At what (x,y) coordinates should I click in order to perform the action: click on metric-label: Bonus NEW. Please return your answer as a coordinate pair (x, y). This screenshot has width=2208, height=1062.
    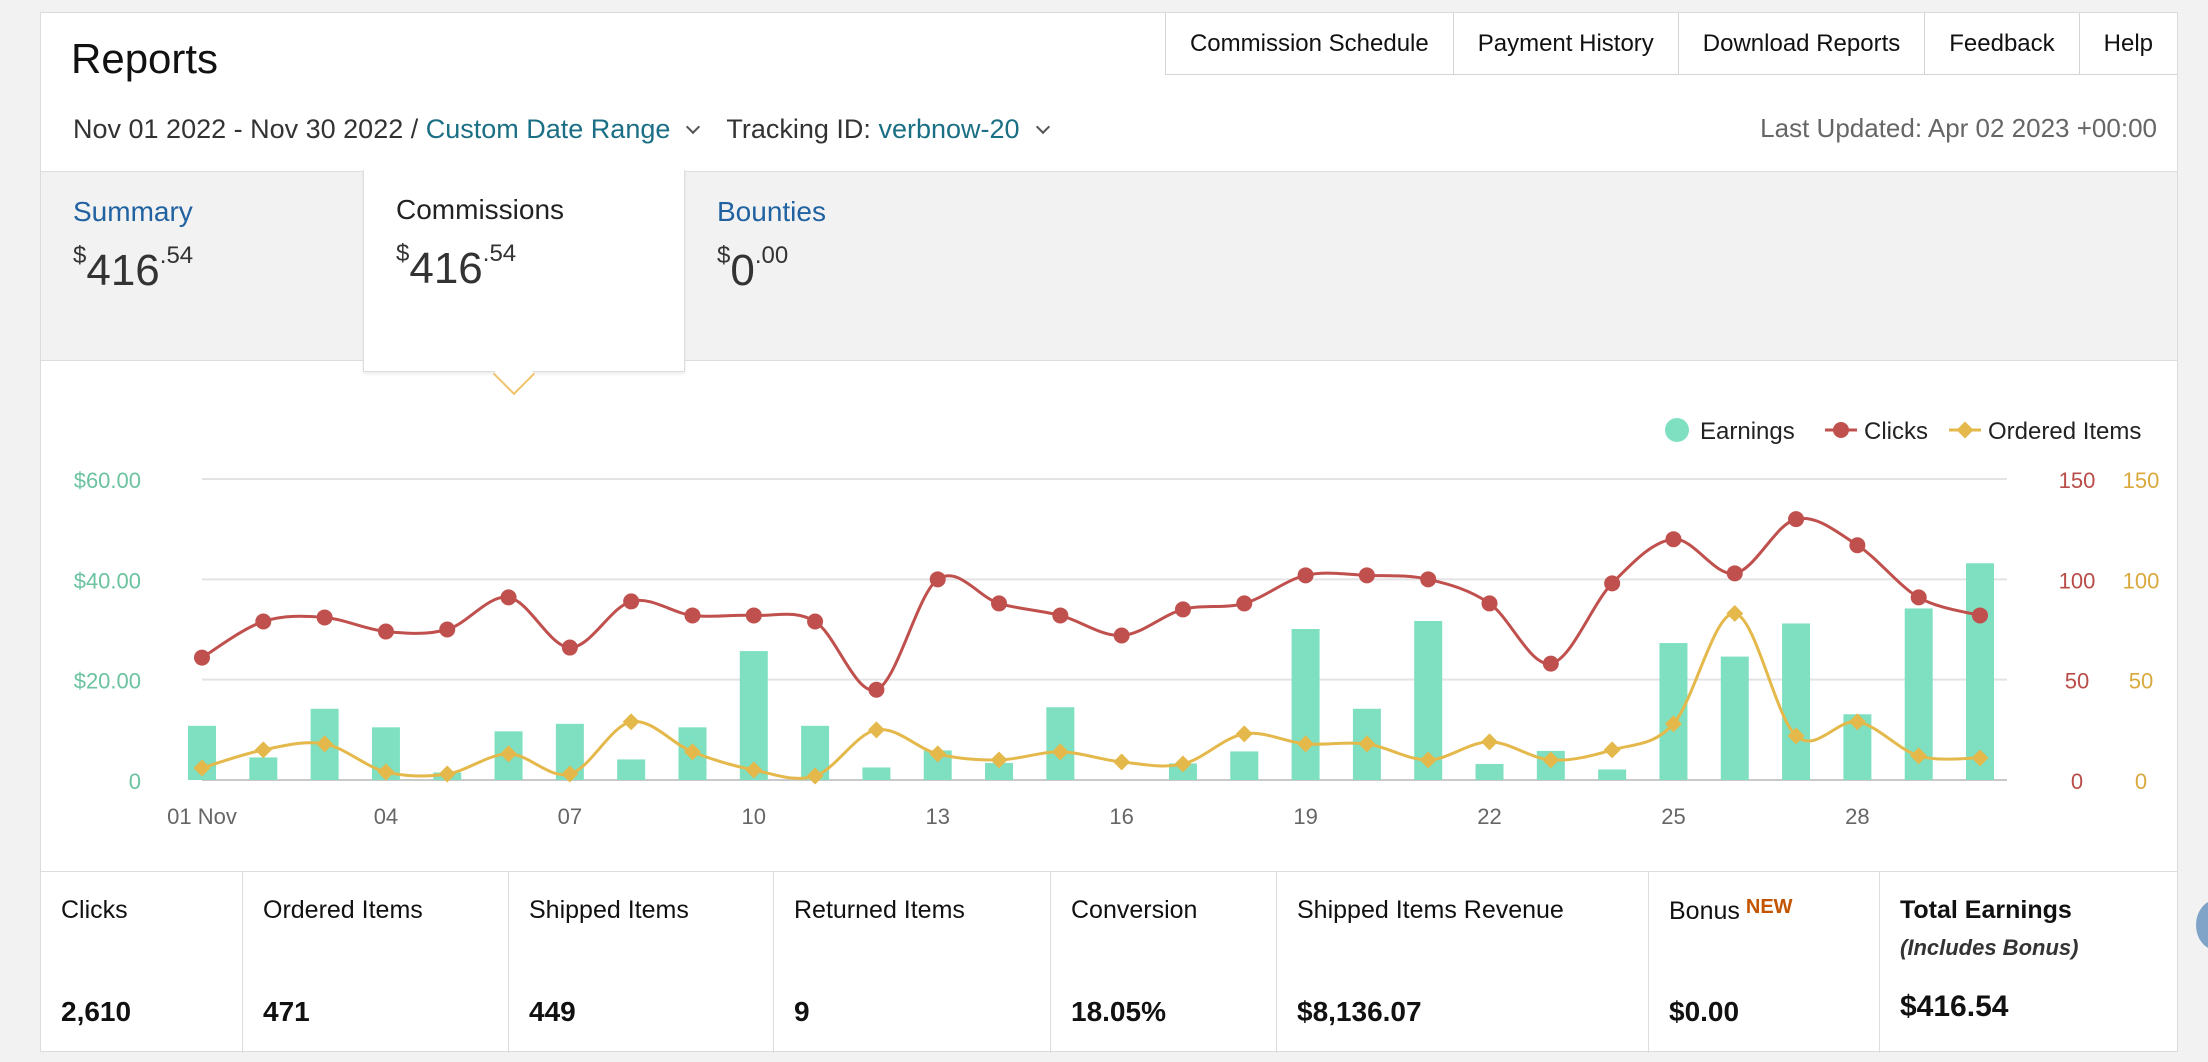
    Looking at the image, I should click on (1731, 910).